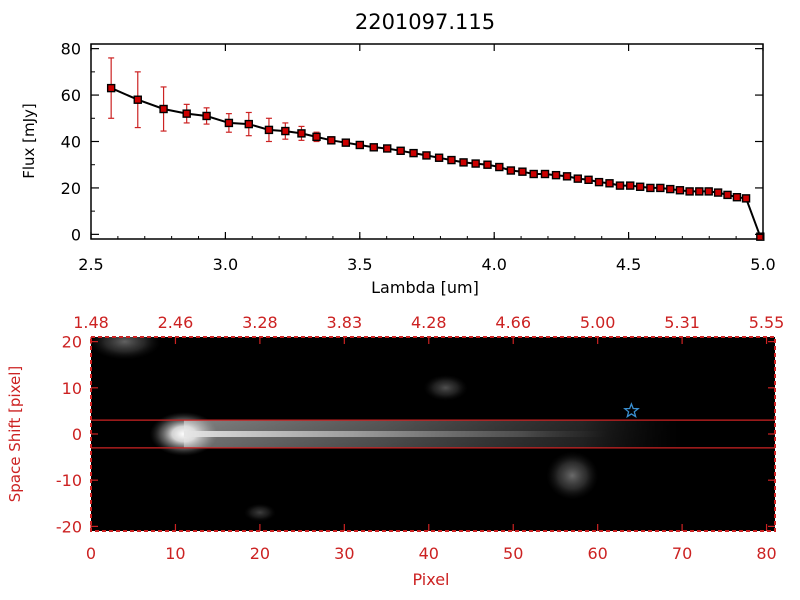  I want to click on space-shift-tick-label: 0, so click(77, 434).